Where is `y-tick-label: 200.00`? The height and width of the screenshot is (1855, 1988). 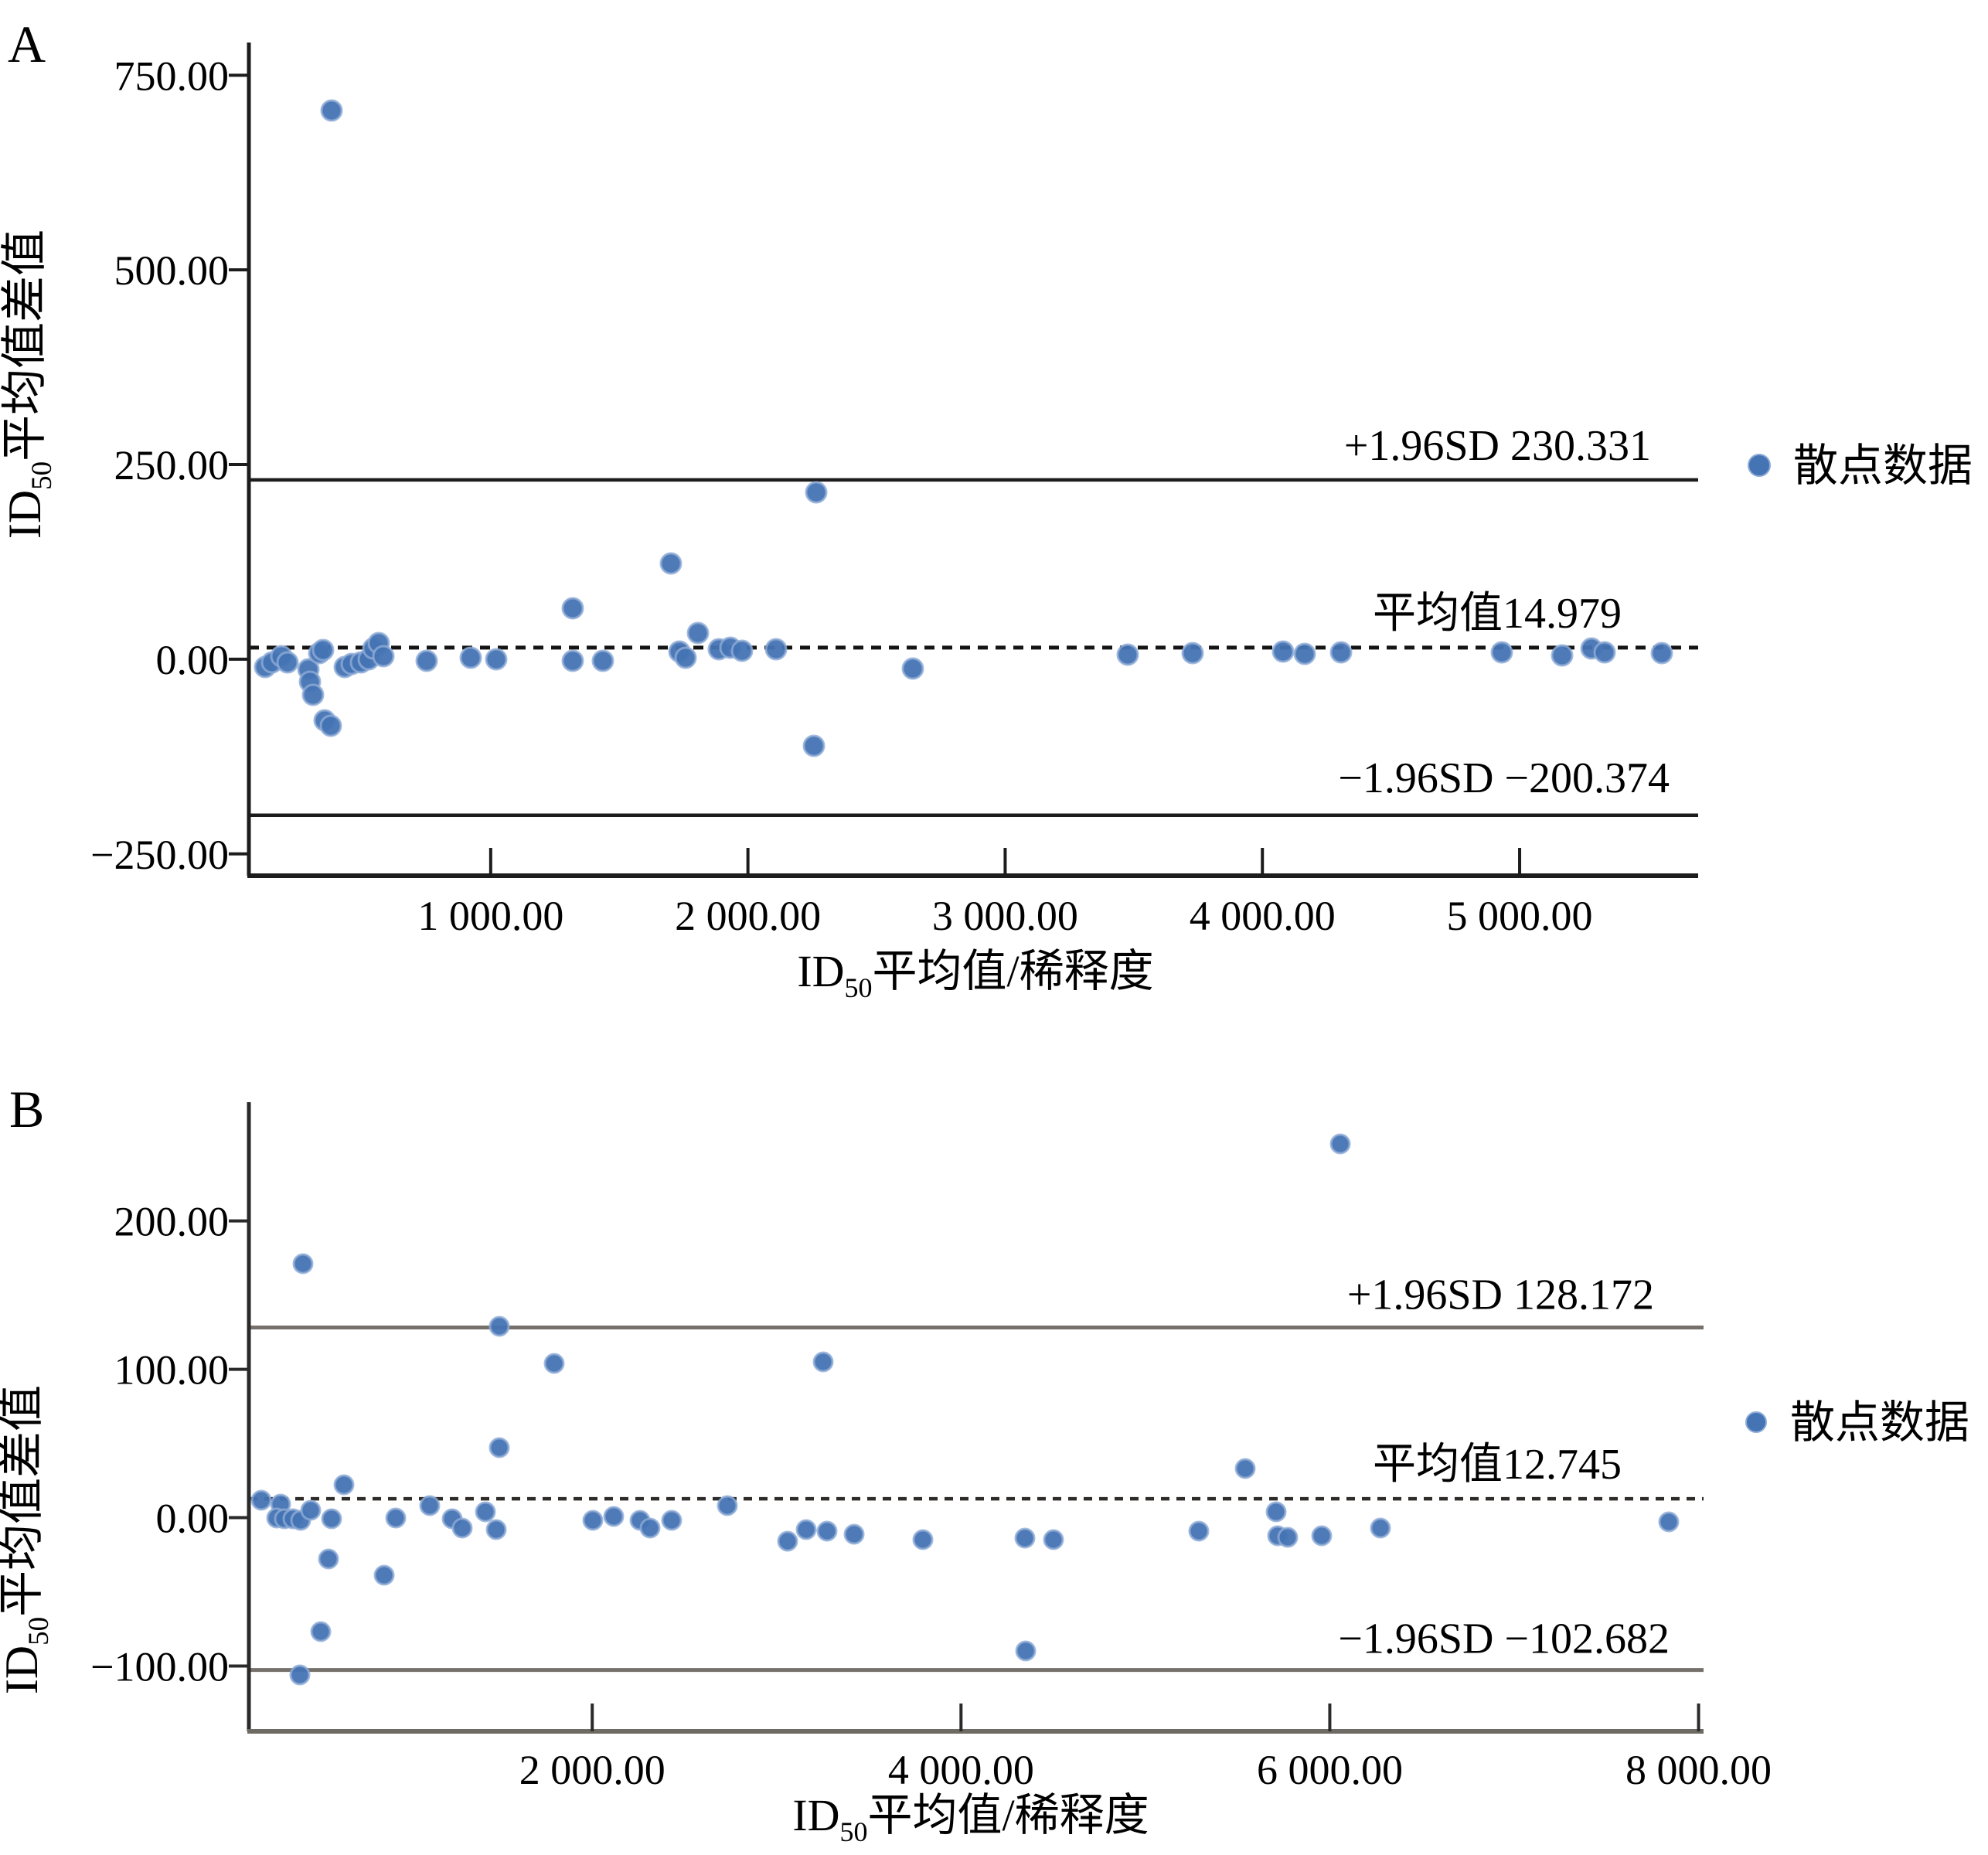 y-tick-label: 200.00 is located at coordinates (172, 1222).